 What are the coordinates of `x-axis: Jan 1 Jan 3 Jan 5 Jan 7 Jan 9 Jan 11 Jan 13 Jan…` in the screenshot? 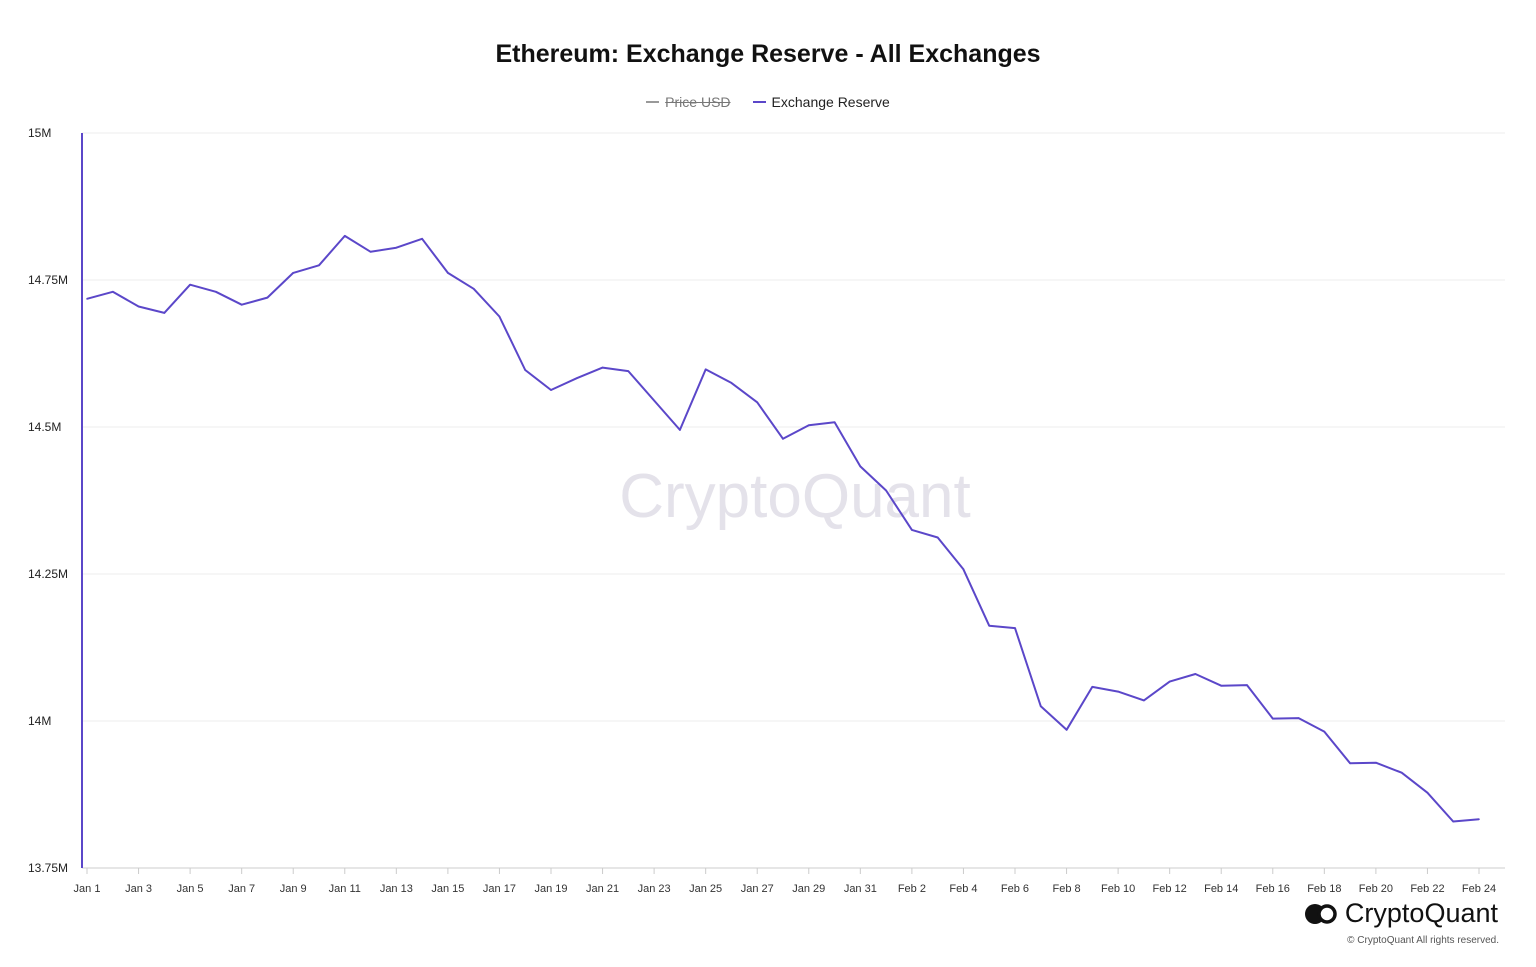 It's located at (785, 881).